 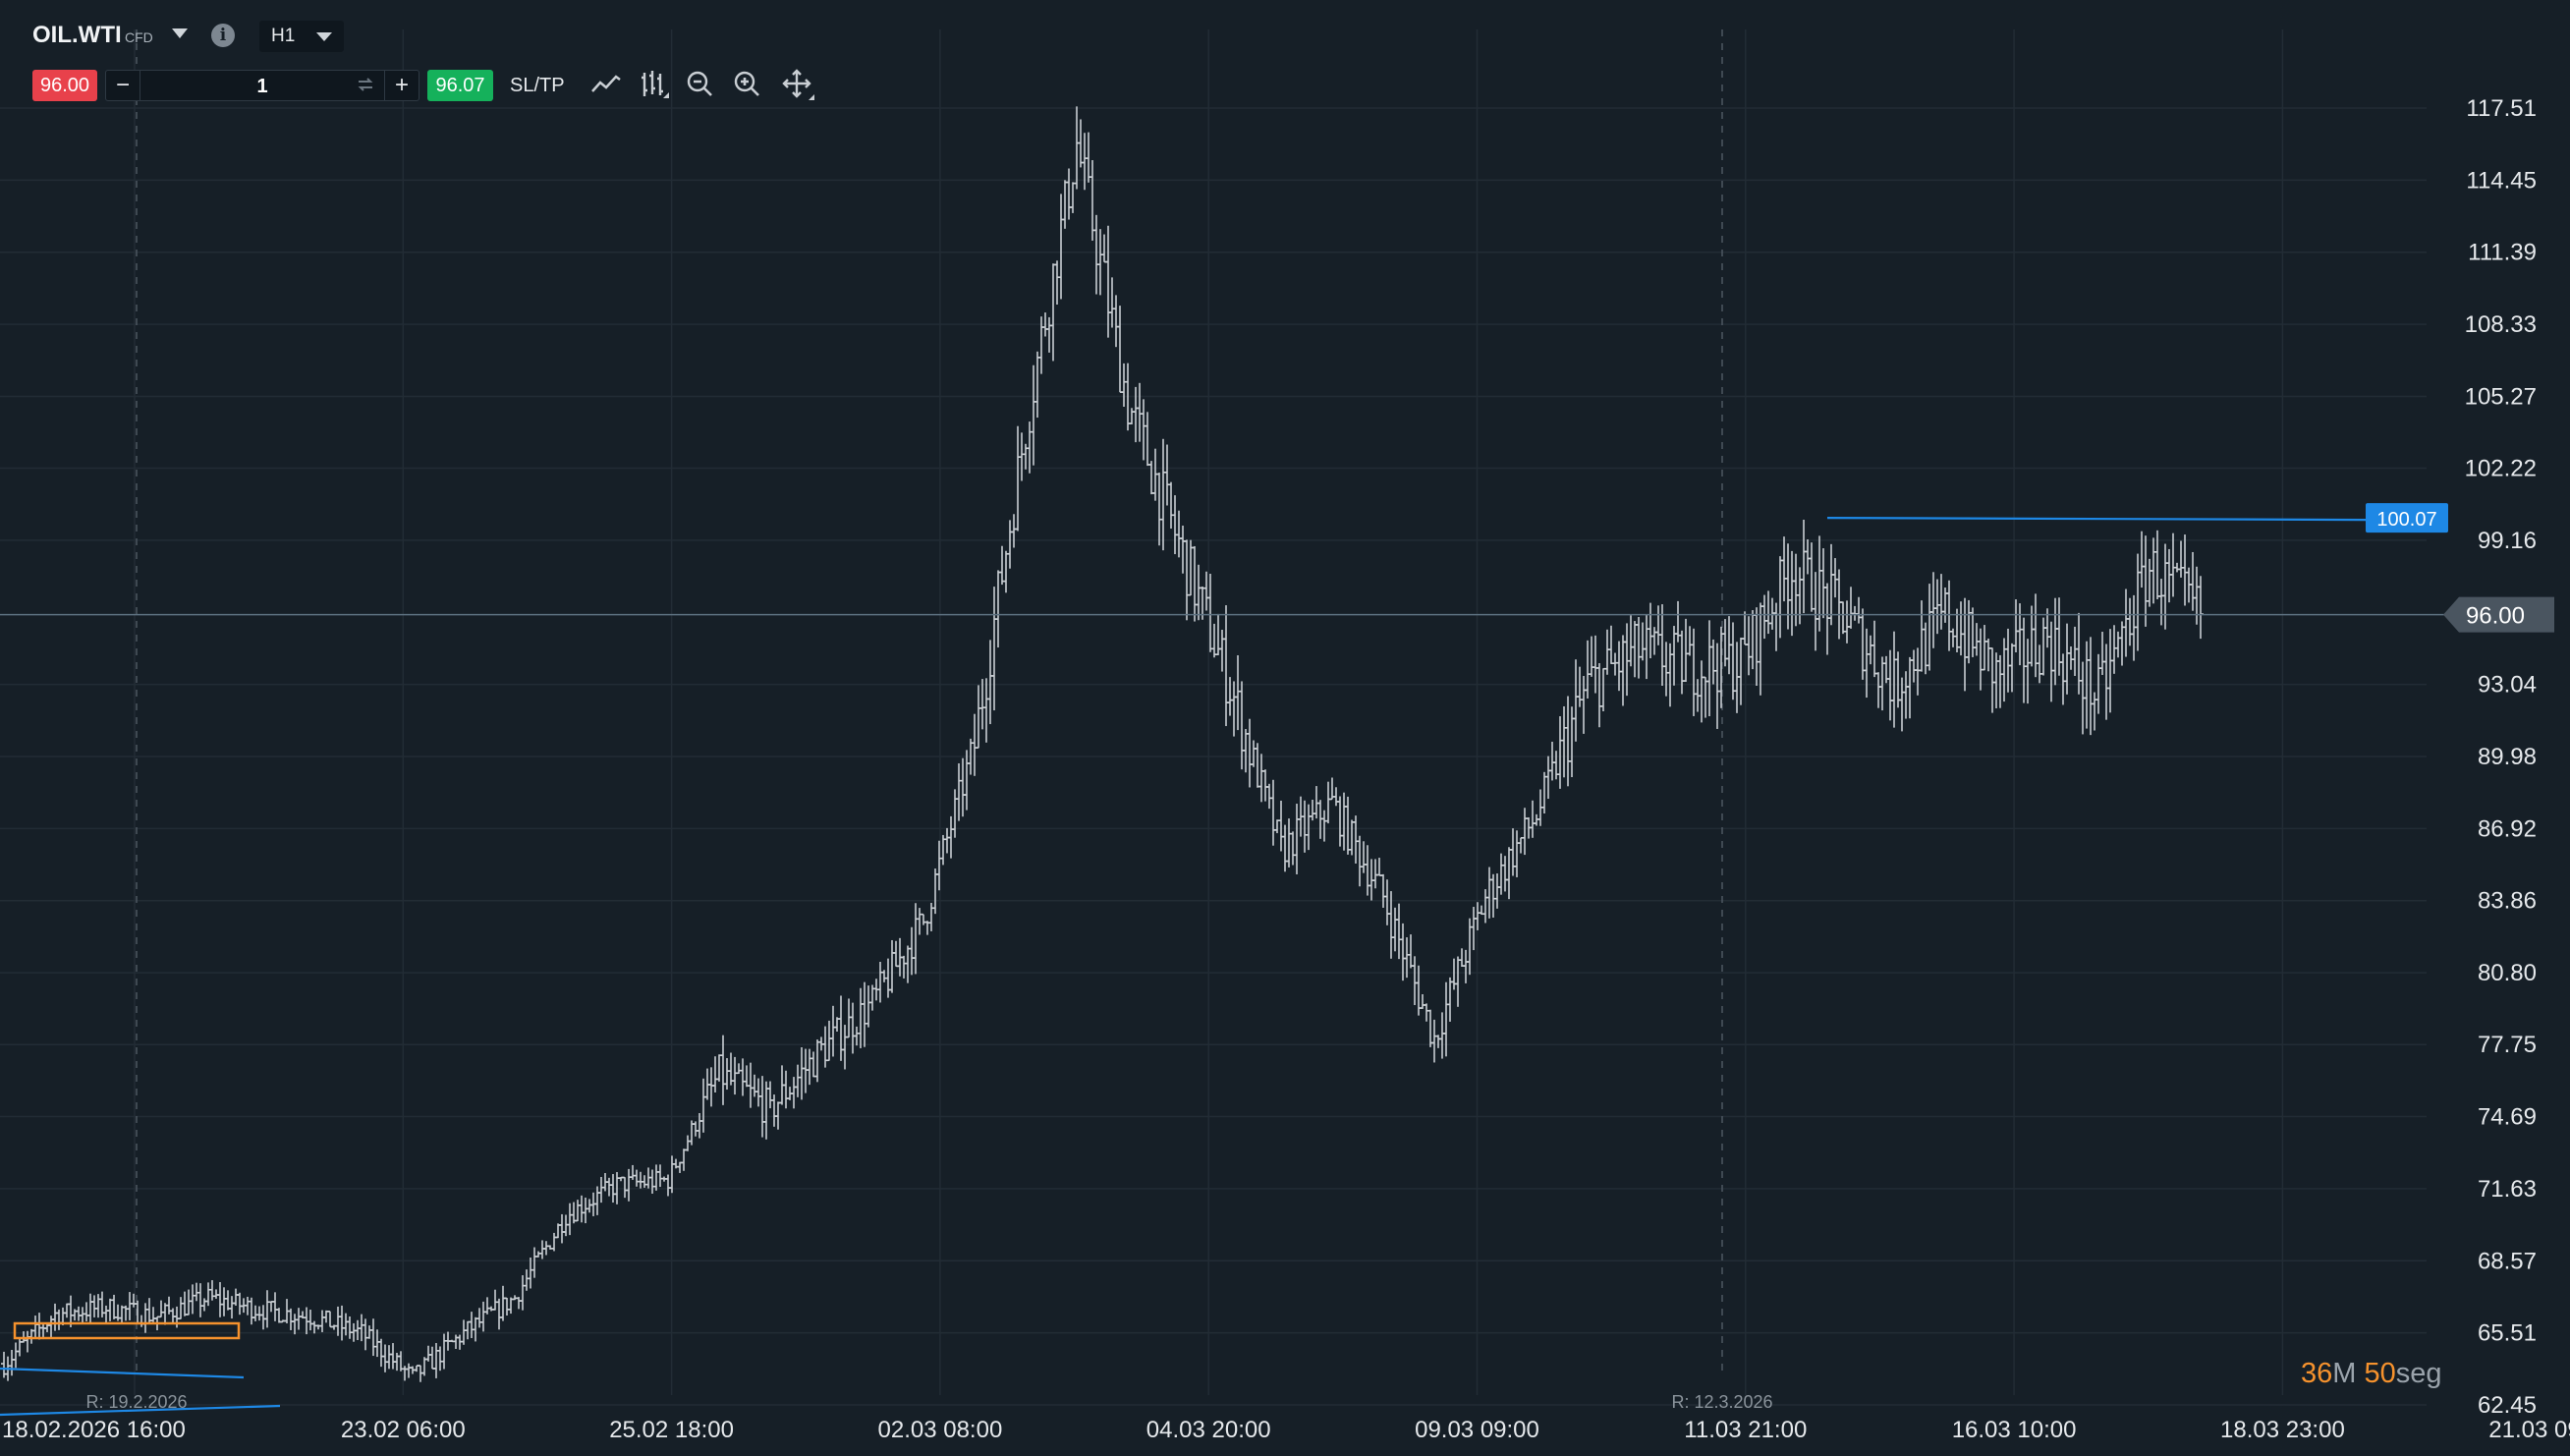 I want to click on y-tick-label: 117.51, so click(x=2501, y=108).